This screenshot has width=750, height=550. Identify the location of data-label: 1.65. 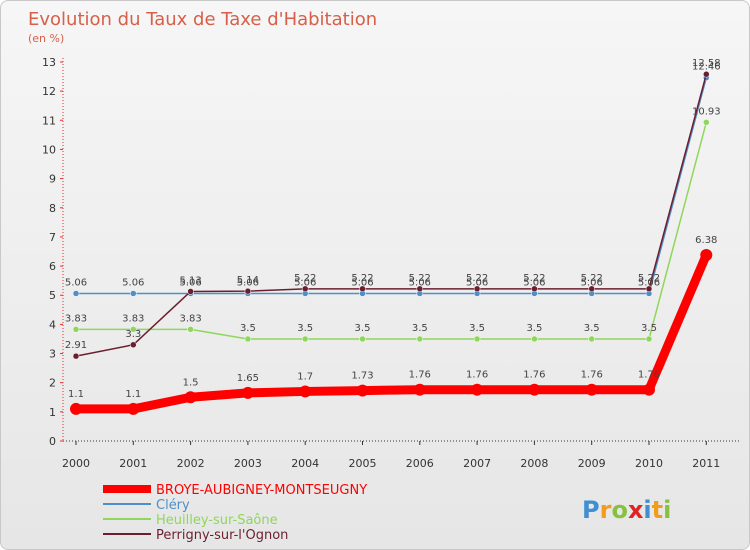
(248, 378).